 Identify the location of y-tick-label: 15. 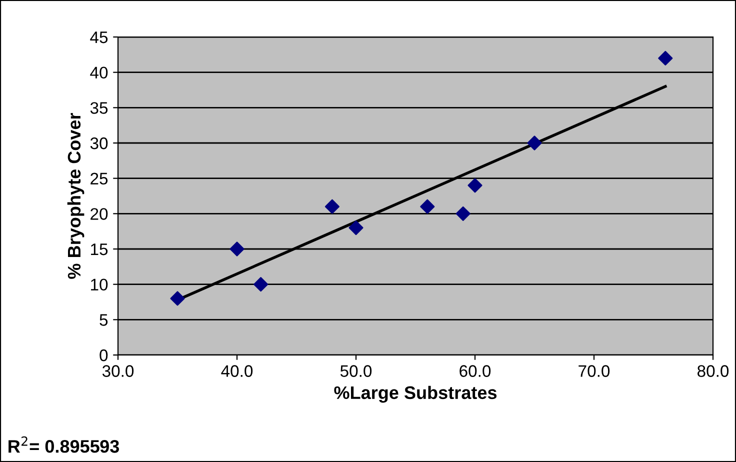
(99, 250).